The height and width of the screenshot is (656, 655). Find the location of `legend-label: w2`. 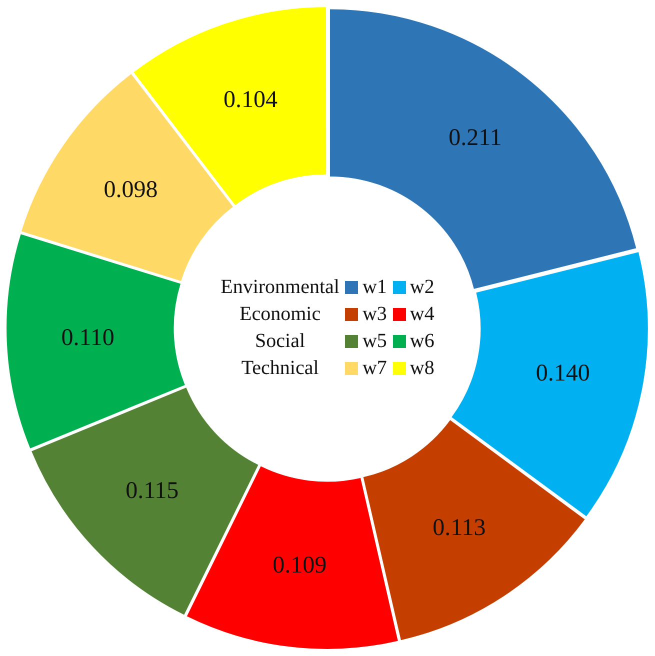

legend-label: w2 is located at coordinates (422, 287).